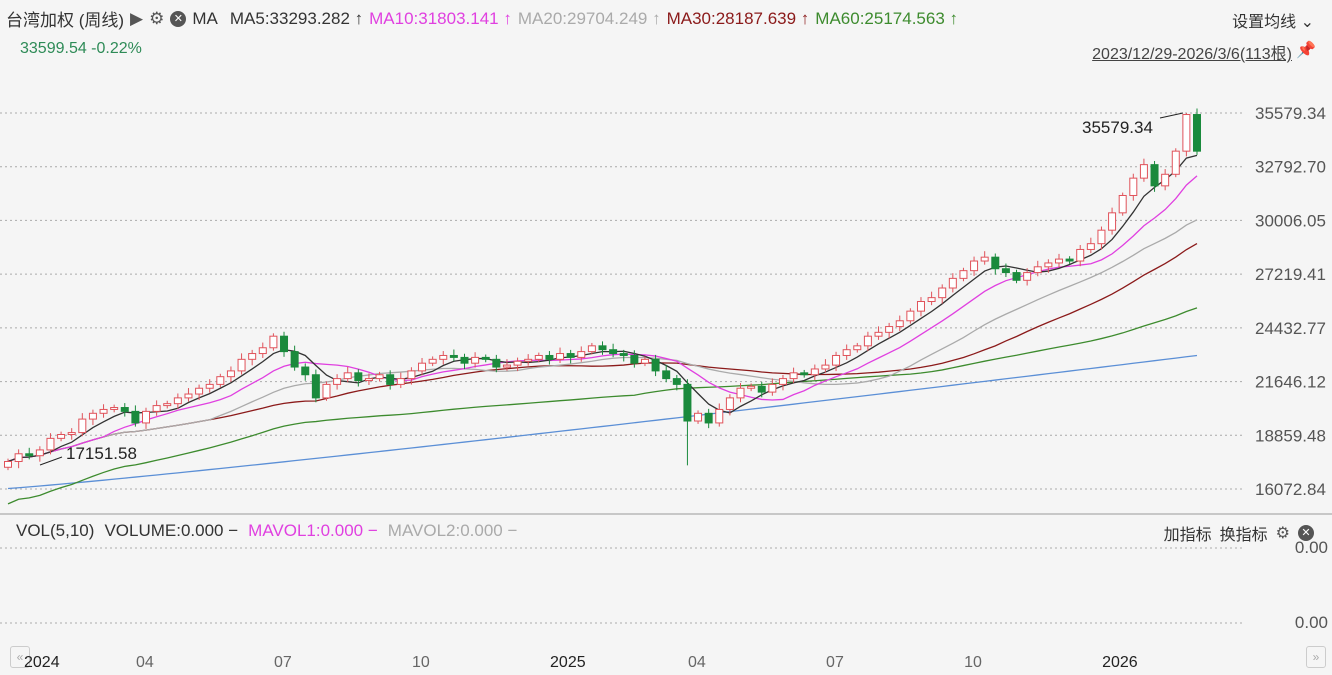  What do you see at coordinates (20, 657) in the screenshot?
I see `scroll-left-button: «` at bounding box center [20, 657].